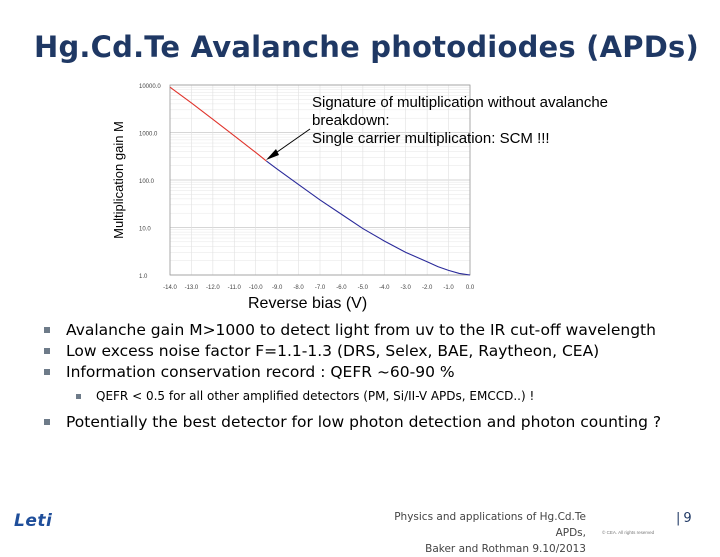  Describe the element at coordinates (298, 288) in the screenshot. I see `x-tick-label: -8.0` at that location.